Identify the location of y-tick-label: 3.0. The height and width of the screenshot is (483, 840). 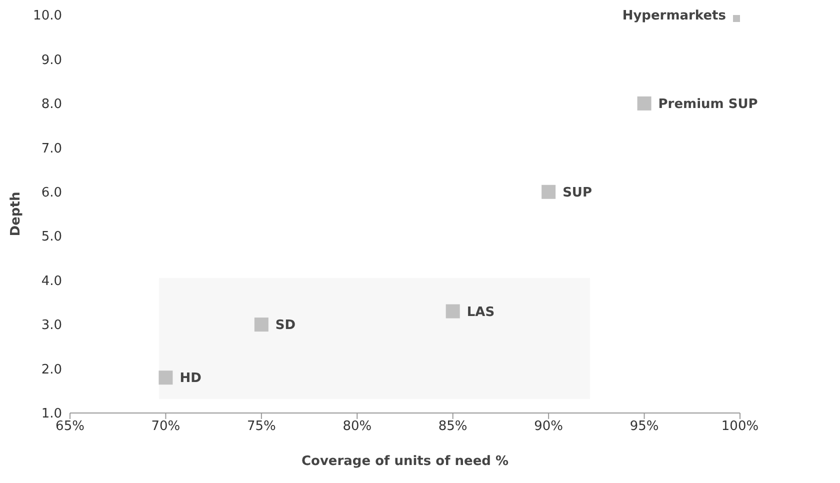
(51, 326).